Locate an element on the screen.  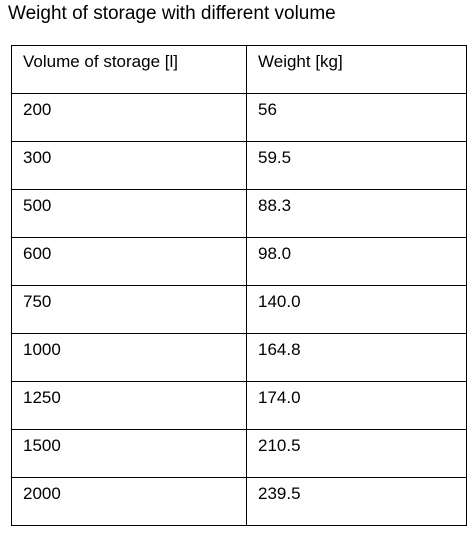
cell-weight: 88.3 is located at coordinates (356, 213).